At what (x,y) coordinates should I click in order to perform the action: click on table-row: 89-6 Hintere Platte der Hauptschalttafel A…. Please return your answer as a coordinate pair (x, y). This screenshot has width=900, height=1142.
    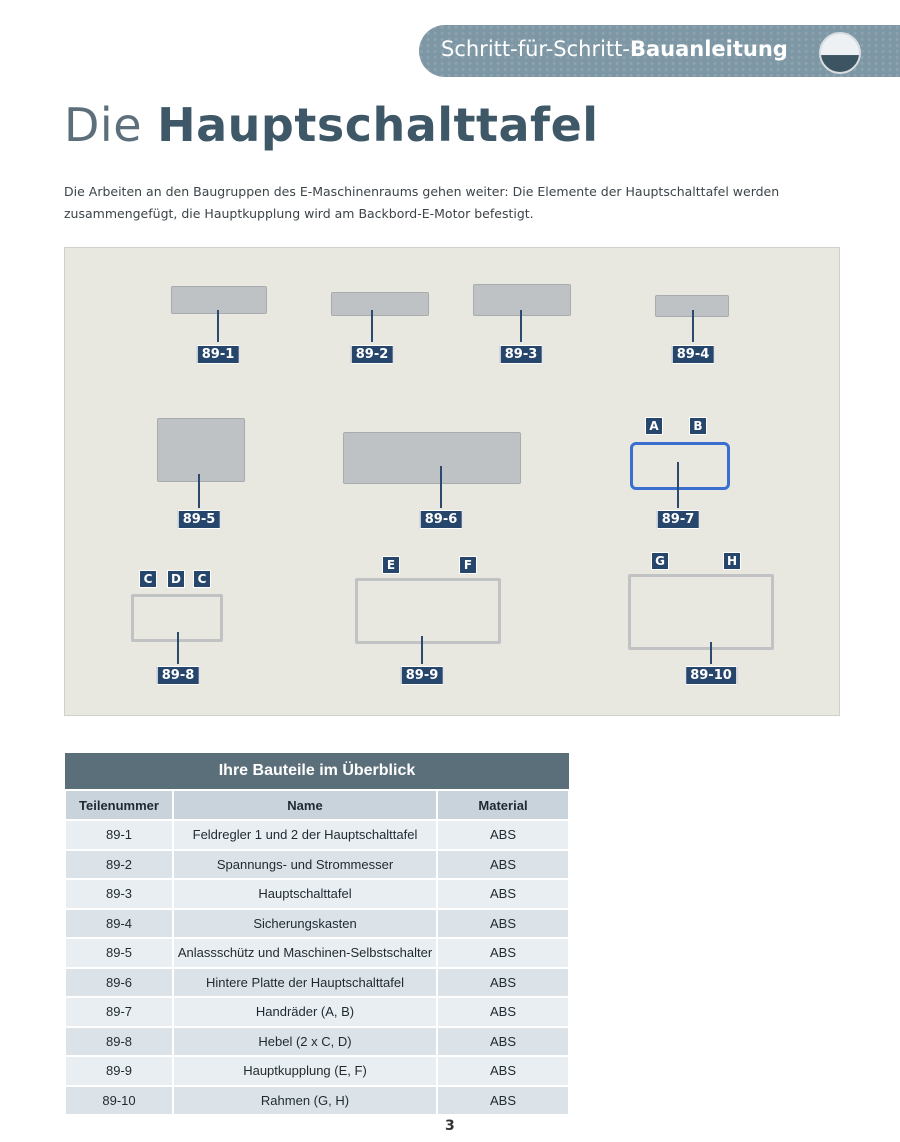
    Looking at the image, I should click on (317, 982).